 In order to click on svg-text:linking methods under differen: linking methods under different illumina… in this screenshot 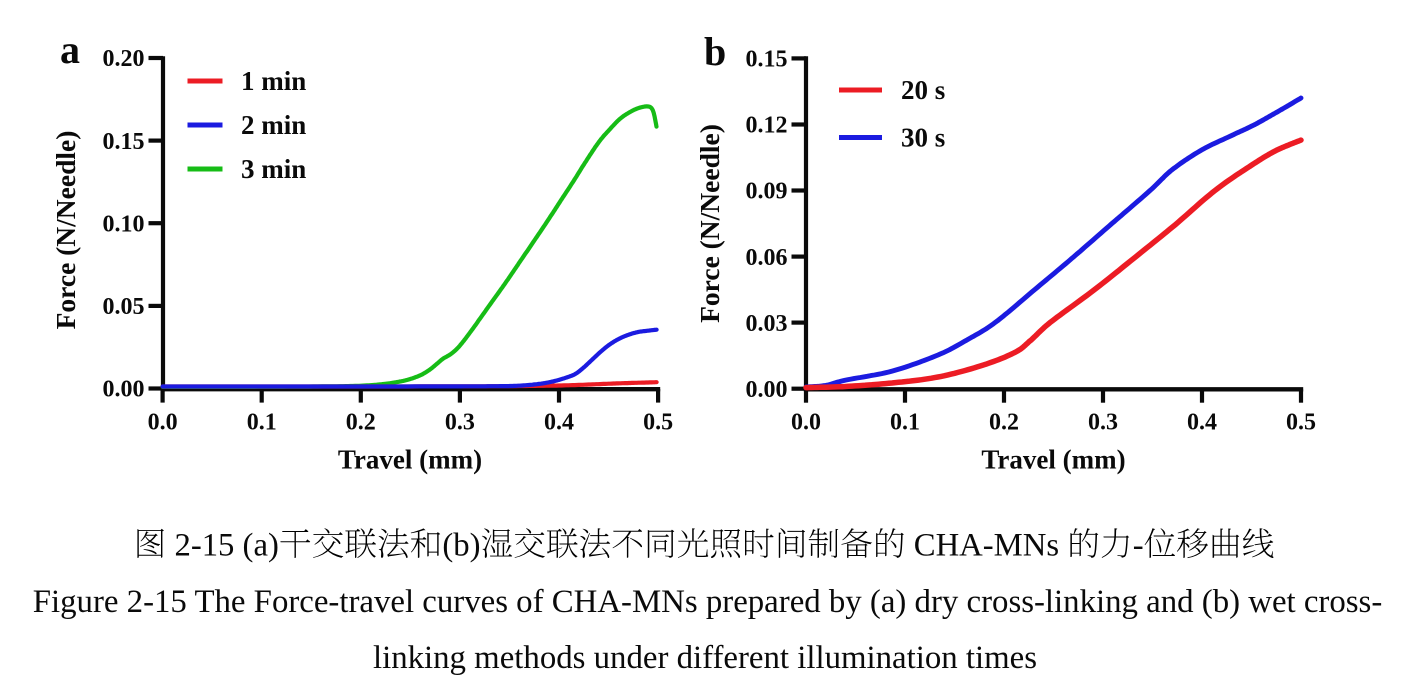, I will do `click(705, 658)`.